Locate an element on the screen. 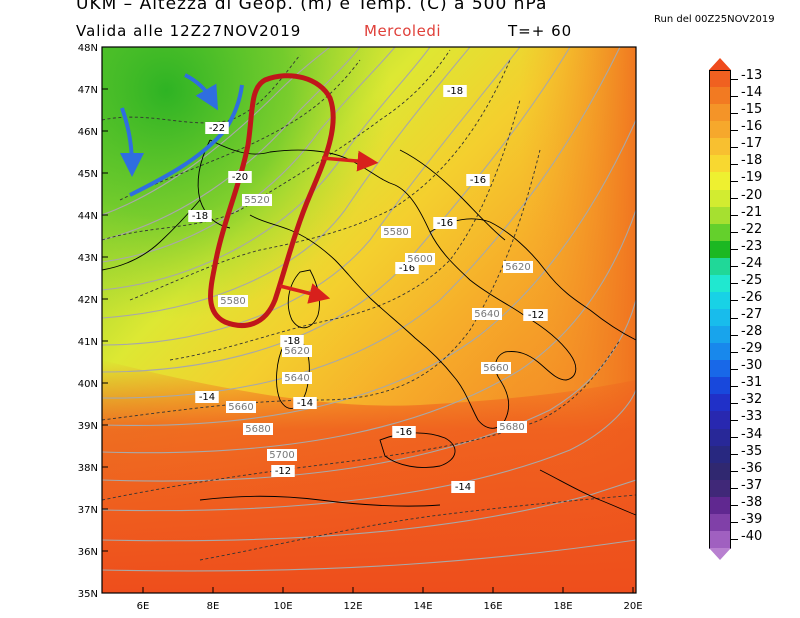 This screenshot has width=800, height=618. lat-tick-label: 36N is located at coordinates (88, 552).